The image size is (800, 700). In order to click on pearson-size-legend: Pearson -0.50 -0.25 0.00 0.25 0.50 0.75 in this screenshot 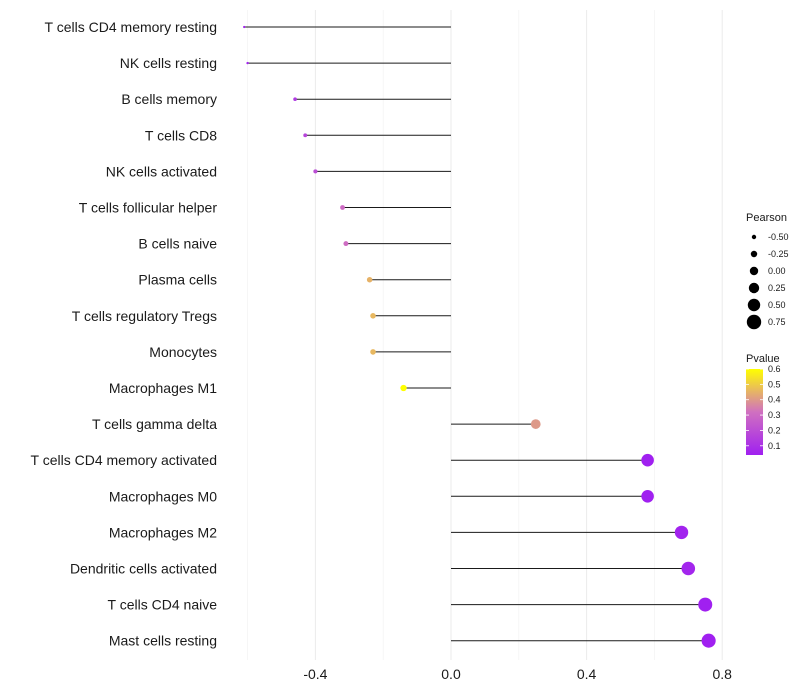, I will do `click(767, 271)`.